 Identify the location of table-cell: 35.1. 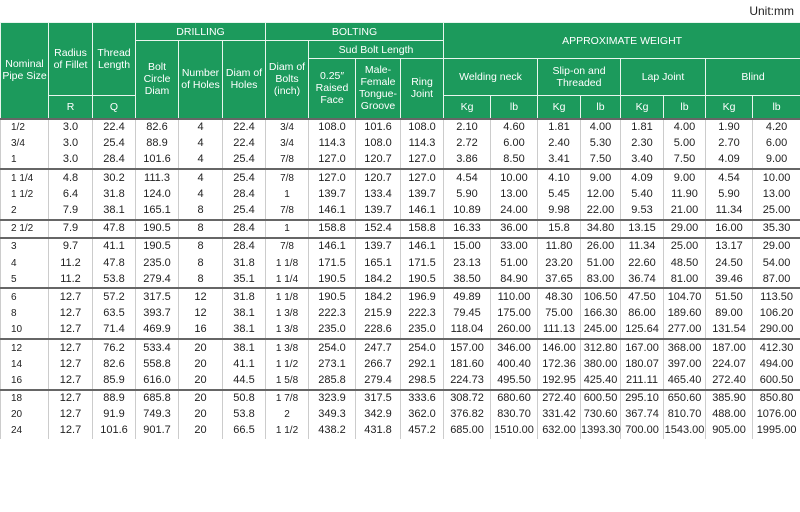
(244, 280).